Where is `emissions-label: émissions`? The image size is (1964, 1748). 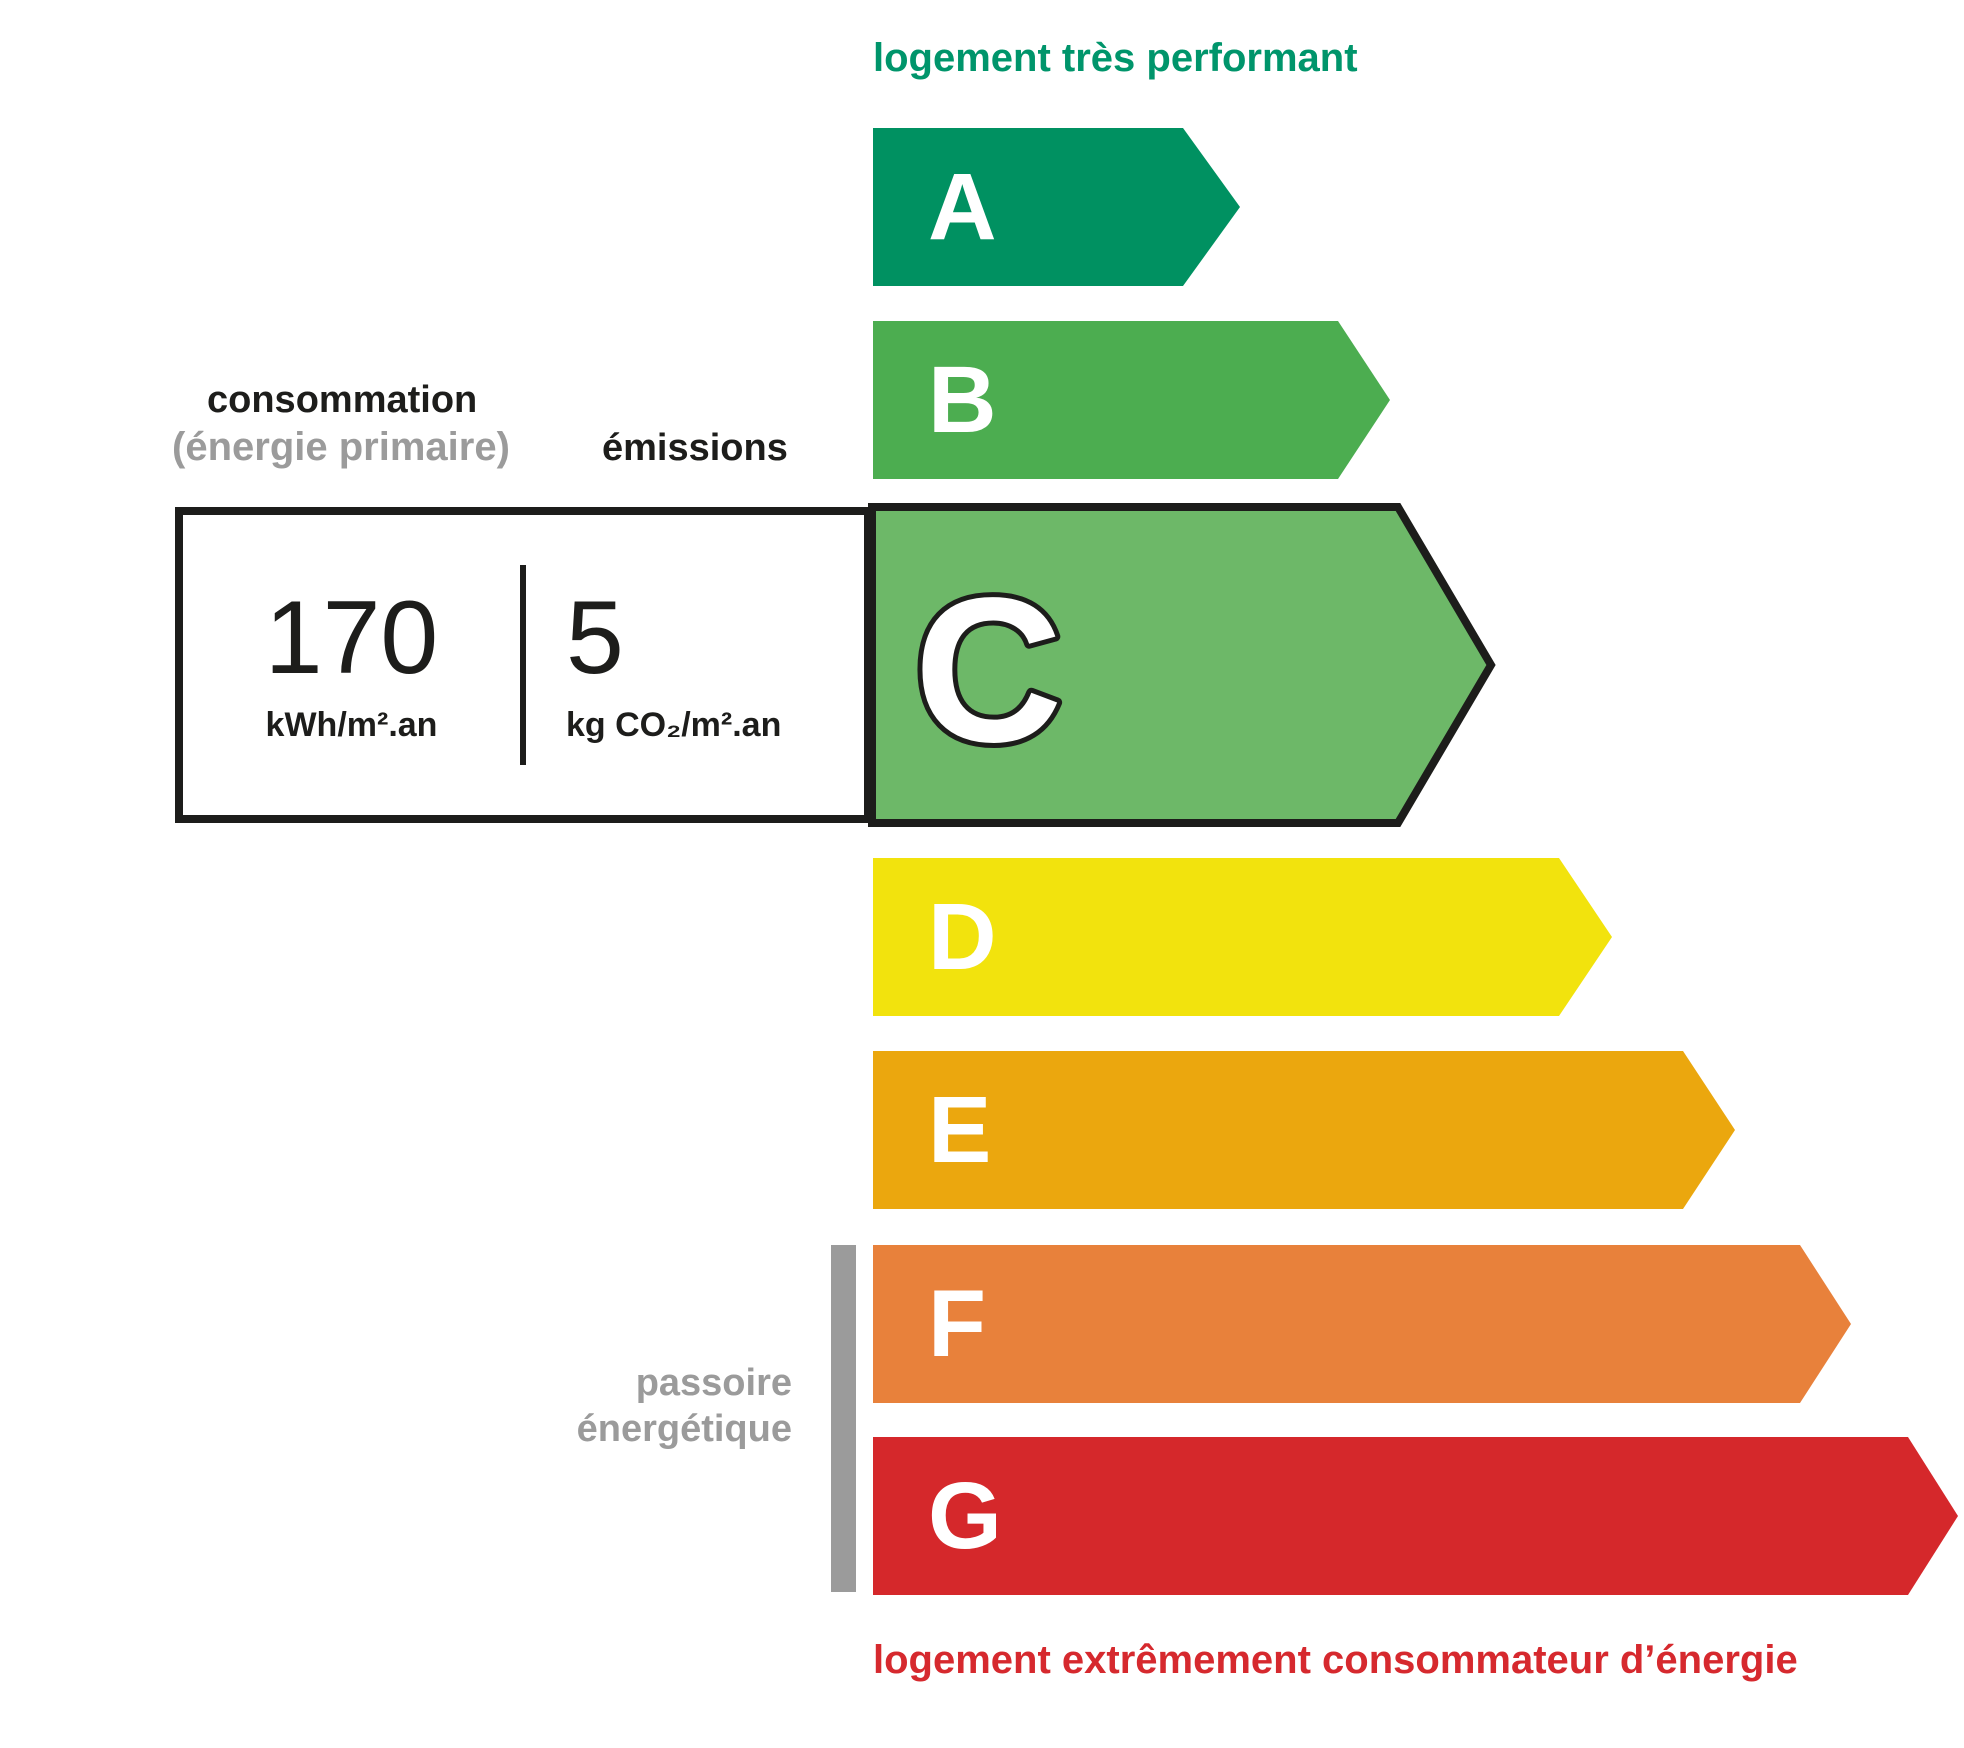
emissions-label: émissions is located at coordinates (695, 448).